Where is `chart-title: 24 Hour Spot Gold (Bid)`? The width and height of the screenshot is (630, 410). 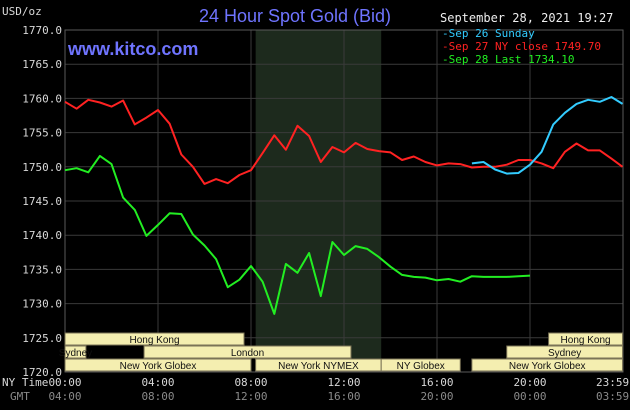 chart-title: 24 Hour Spot Gold (Bid) is located at coordinates (295, 16).